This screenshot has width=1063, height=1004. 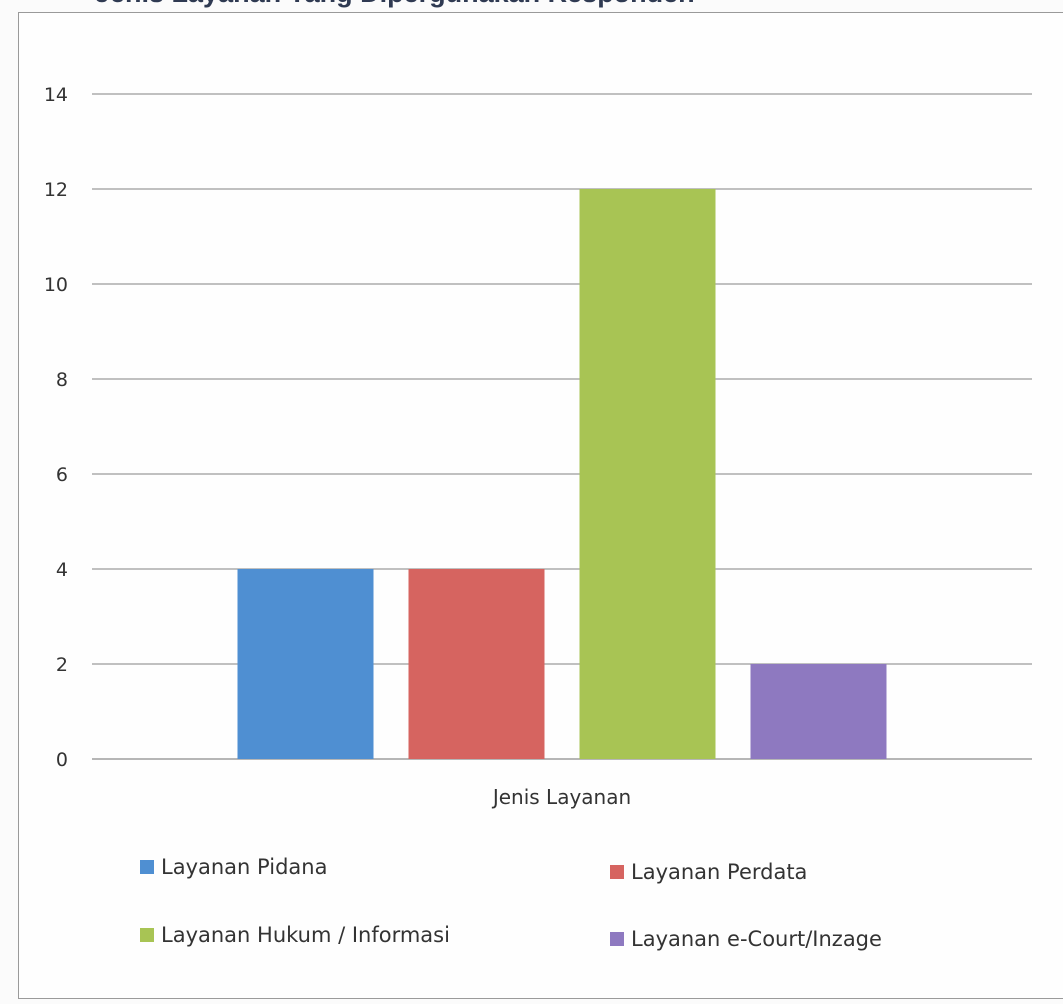 What do you see at coordinates (756, 939) in the screenshot?
I see `legend-label: Layanan e-Court/Inzage` at bounding box center [756, 939].